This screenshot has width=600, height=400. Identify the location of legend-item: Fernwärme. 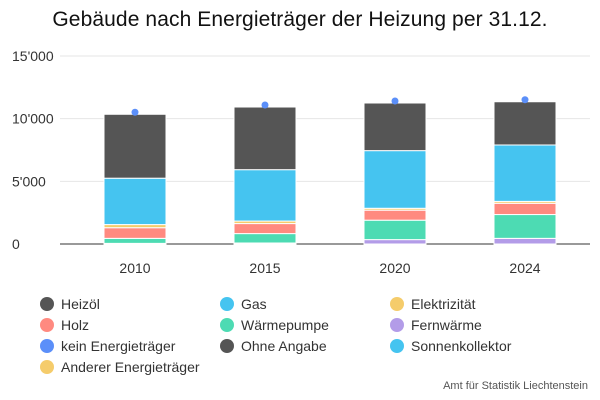
(436, 325).